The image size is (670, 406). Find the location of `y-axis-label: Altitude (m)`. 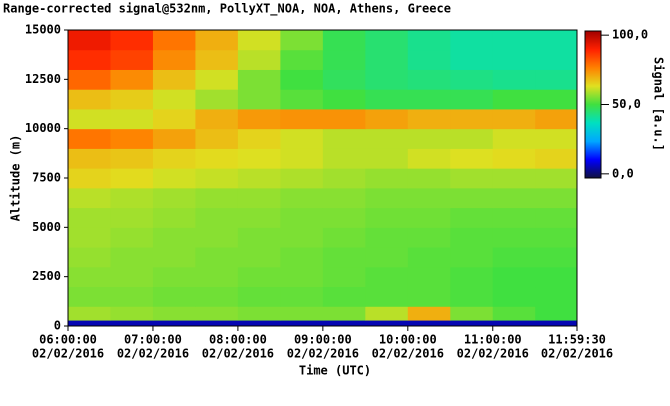

y-axis-label: Altitude (m) is located at coordinates (16, 178).